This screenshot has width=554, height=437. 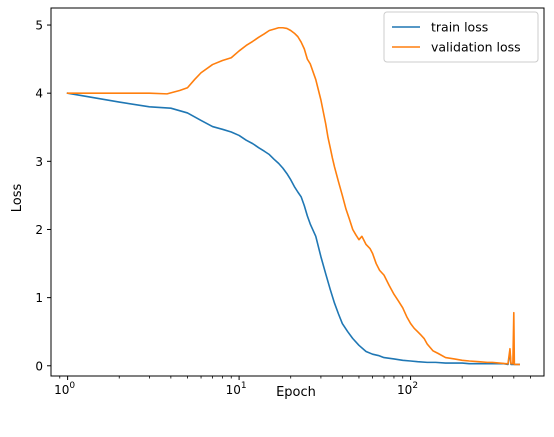 I want to click on legend-label-train-loss: train loss, so click(x=459, y=27).